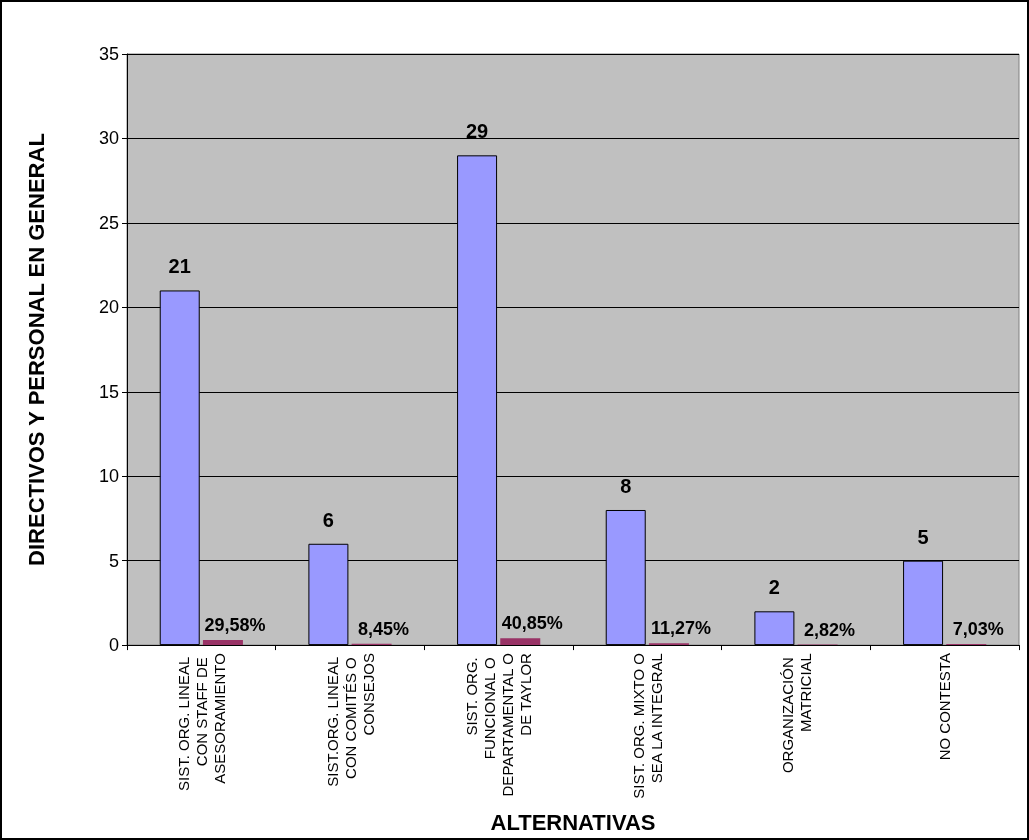  I want to click on data-label: 29, so click(477, 131).